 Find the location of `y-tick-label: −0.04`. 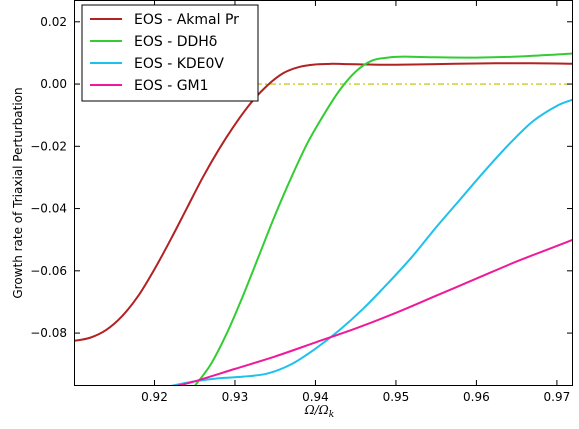

y-tick-label: −0.04 is located at coordinates (48, 209).